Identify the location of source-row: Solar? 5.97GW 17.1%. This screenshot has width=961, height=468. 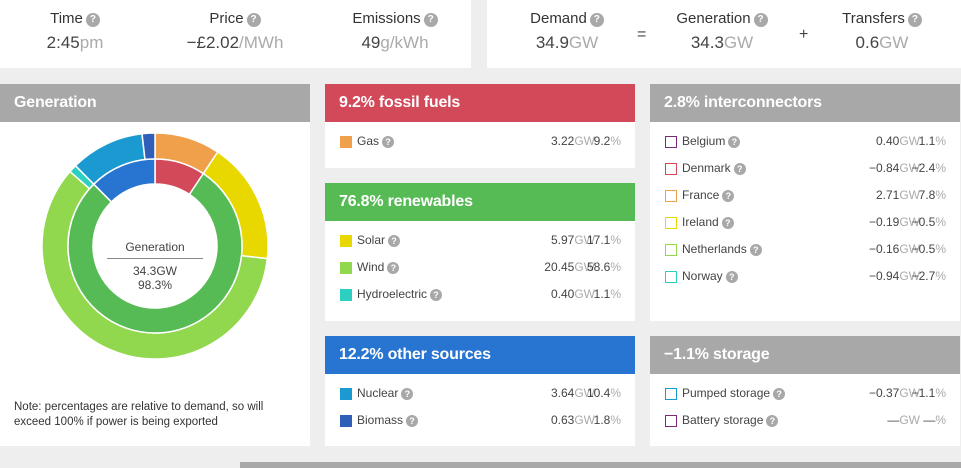
(480, 245).